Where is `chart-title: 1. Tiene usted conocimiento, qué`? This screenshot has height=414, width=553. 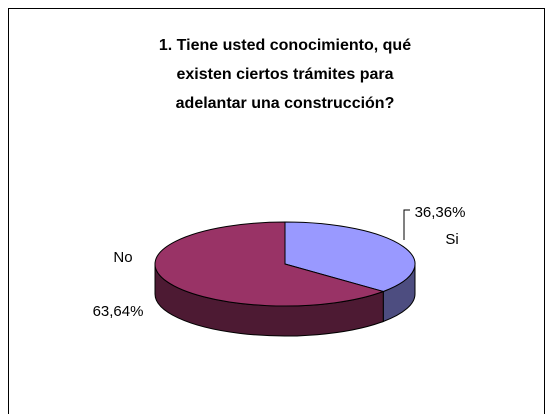
chart-title: 1. Tiene usted conocimiento, qué is located at coordinates (285, 45).